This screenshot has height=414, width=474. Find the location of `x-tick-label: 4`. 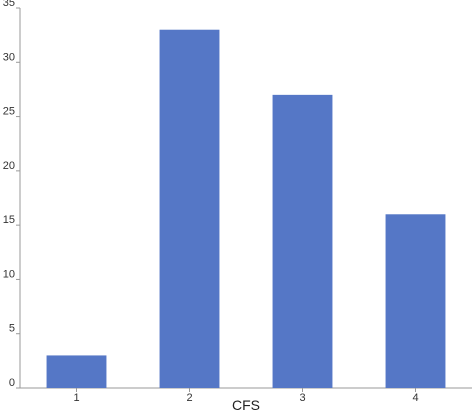

x-tick-label: 4 is located at coordinates (415, 398).